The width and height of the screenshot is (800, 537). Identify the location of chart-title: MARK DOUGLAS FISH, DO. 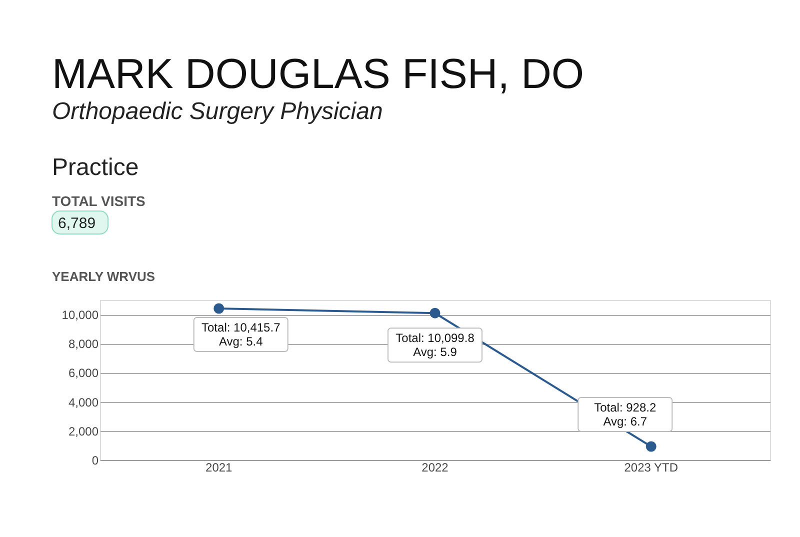
(318, 73).